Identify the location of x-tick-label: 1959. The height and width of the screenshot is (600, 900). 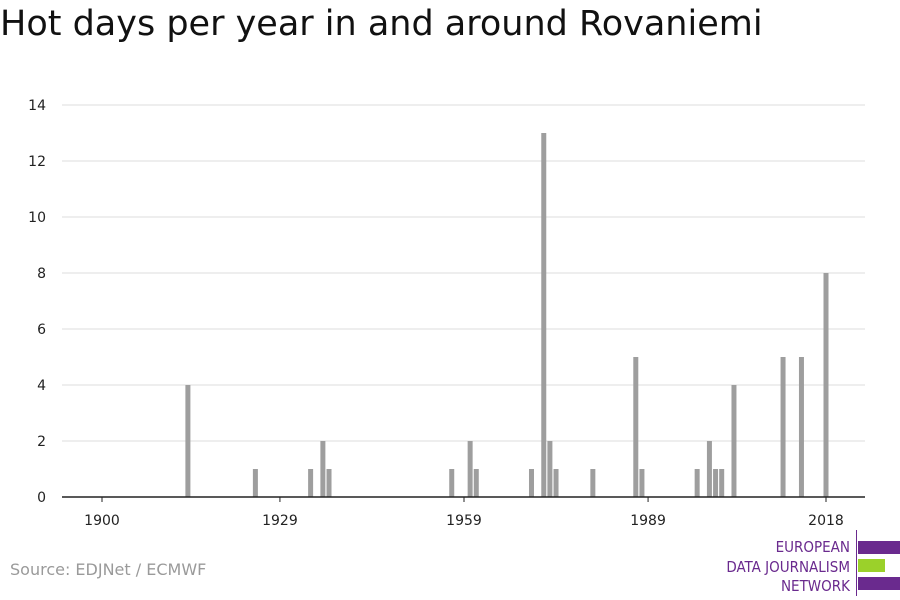
(464, 521).